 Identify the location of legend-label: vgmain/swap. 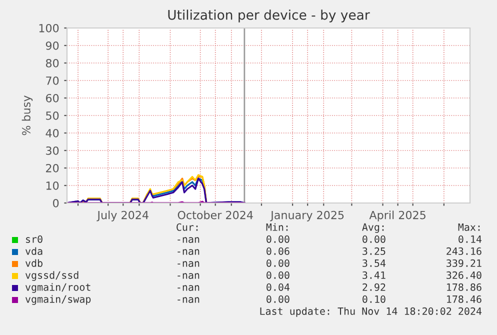
(58, 300).